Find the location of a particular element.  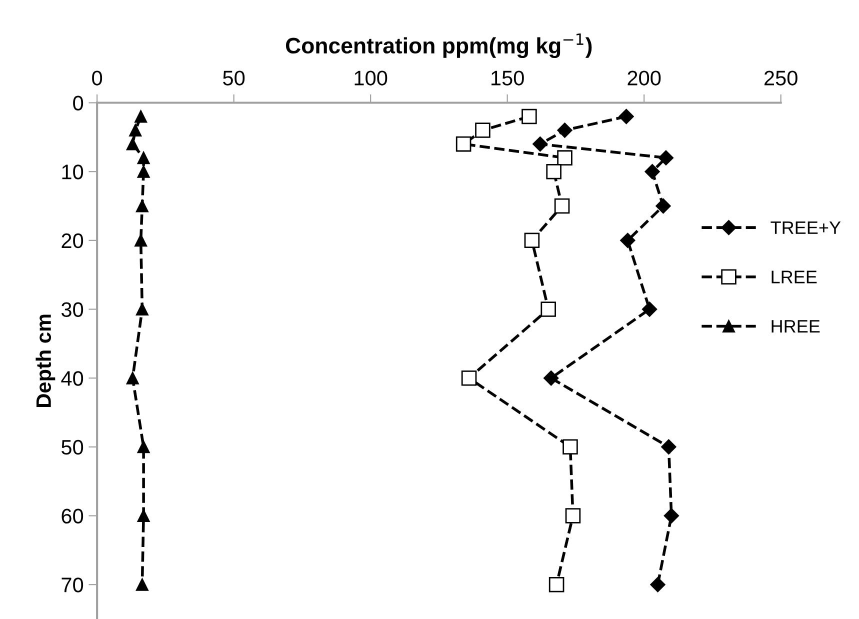

y-tick-label: 40 is located at coordinates (72, 378).